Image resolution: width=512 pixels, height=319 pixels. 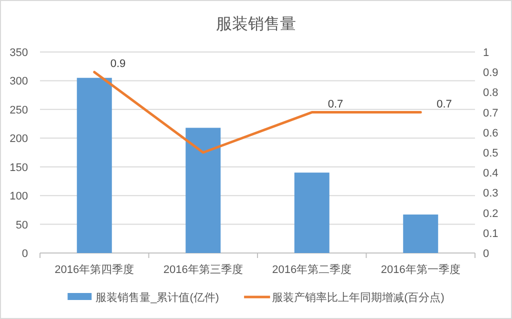 I want to click on y2-tick-label: 0.6, so click(x=490, y=133).